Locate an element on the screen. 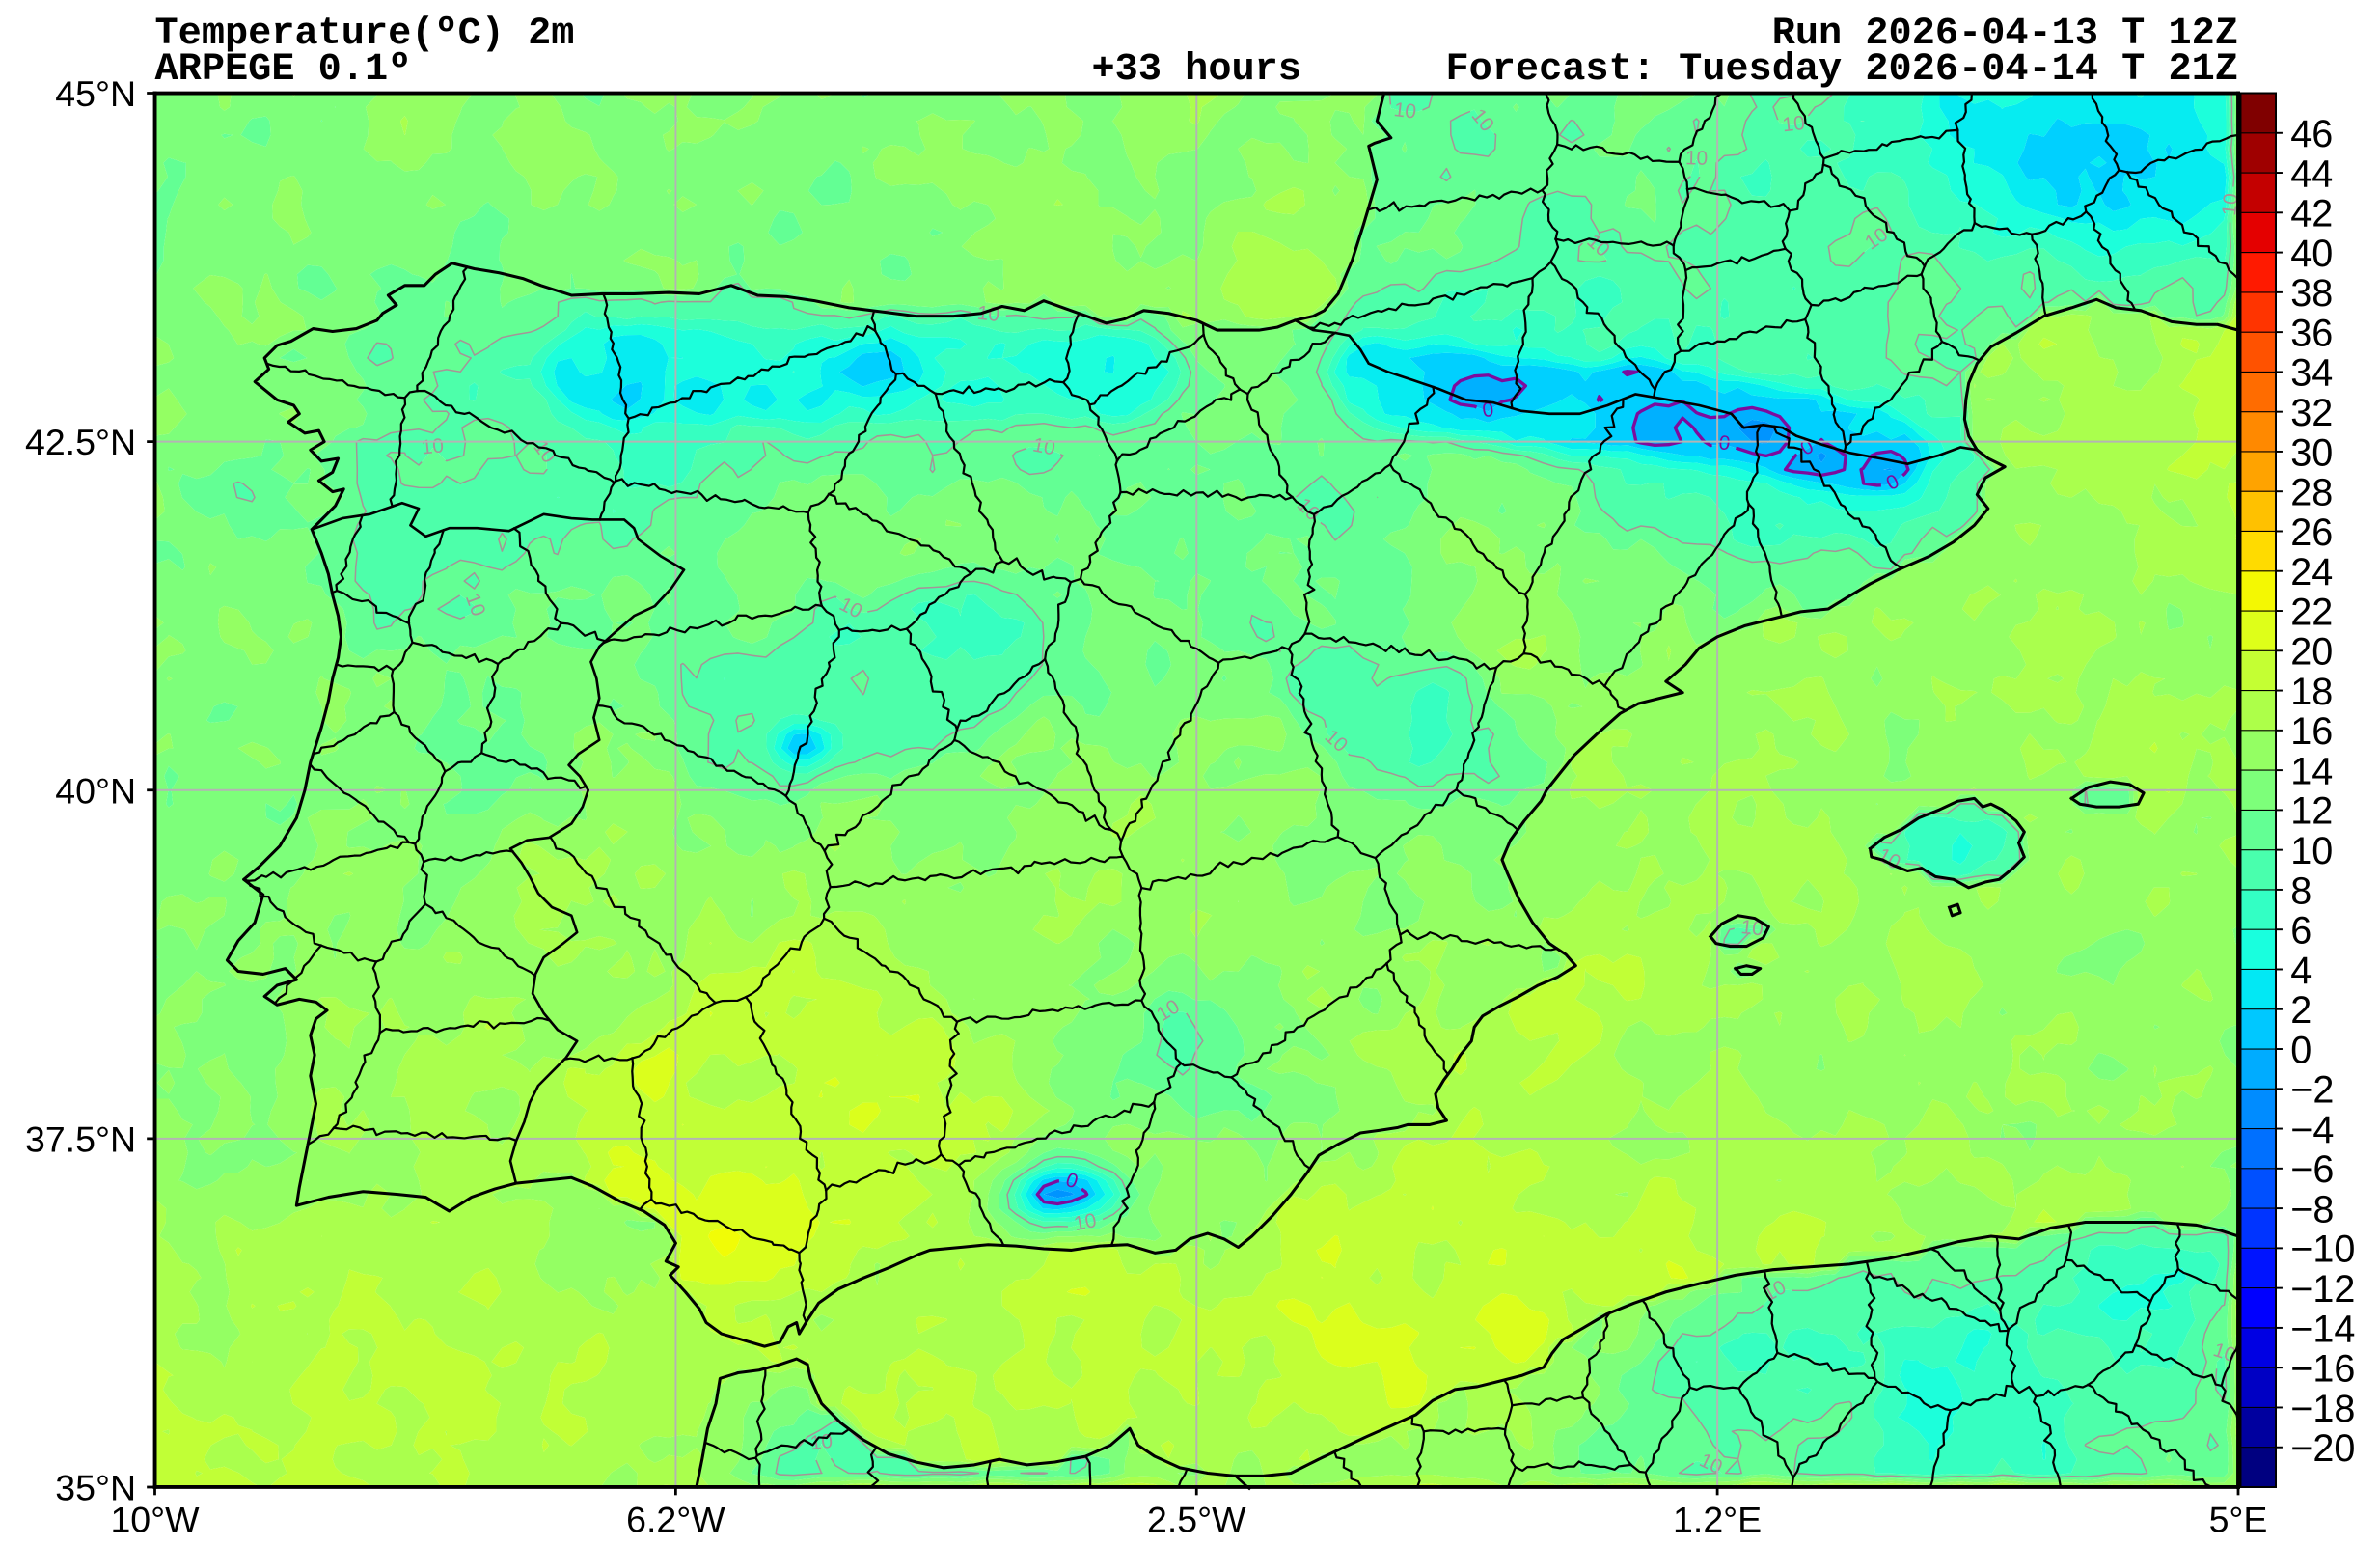 The width and height of the screenshot is (2380, 1546). svg-text: 24 is located at coordinates (2311, 572).